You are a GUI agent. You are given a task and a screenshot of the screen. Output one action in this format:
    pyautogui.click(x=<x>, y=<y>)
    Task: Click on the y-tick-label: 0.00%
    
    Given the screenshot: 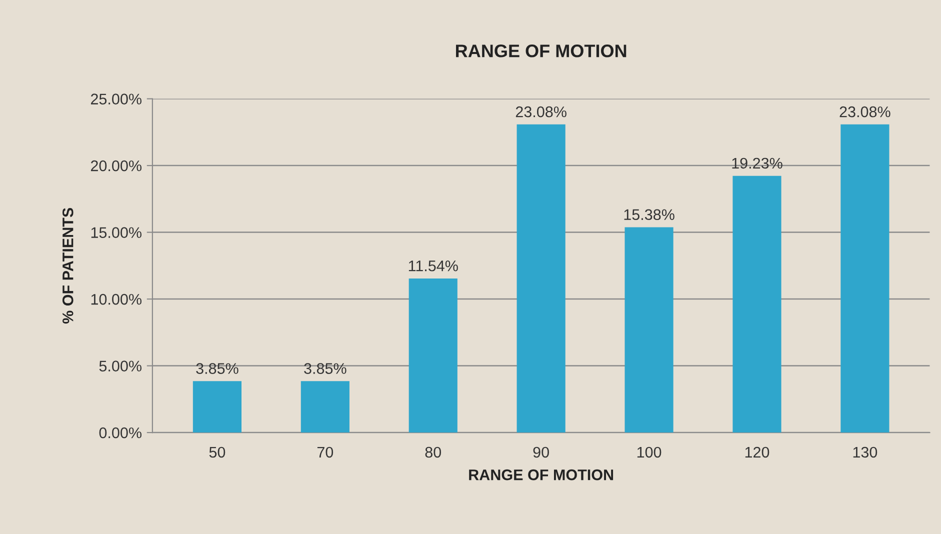 What is the action you would take?
    pyautogui.click(x=120, y=432)
    